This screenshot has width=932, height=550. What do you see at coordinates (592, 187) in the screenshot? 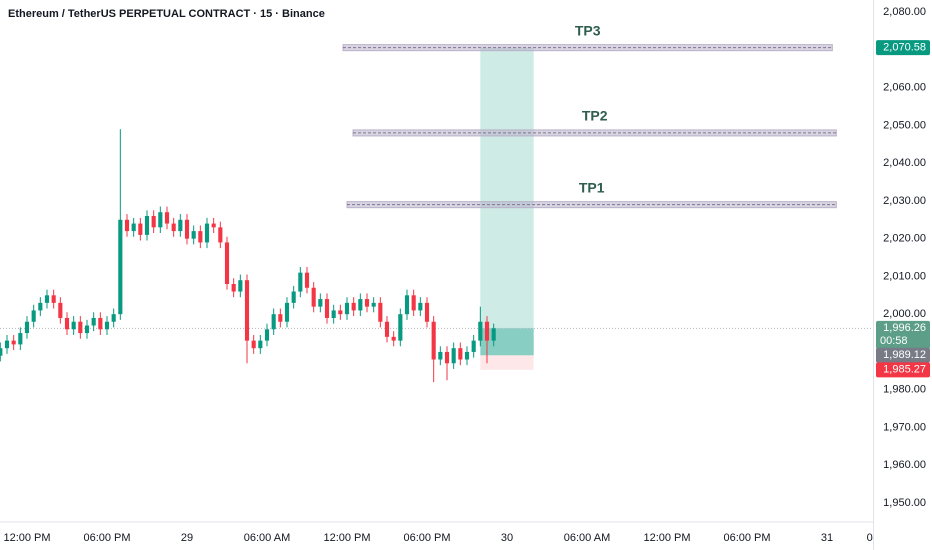
I see `level-label: TP1` at bounding box center [592, 187].